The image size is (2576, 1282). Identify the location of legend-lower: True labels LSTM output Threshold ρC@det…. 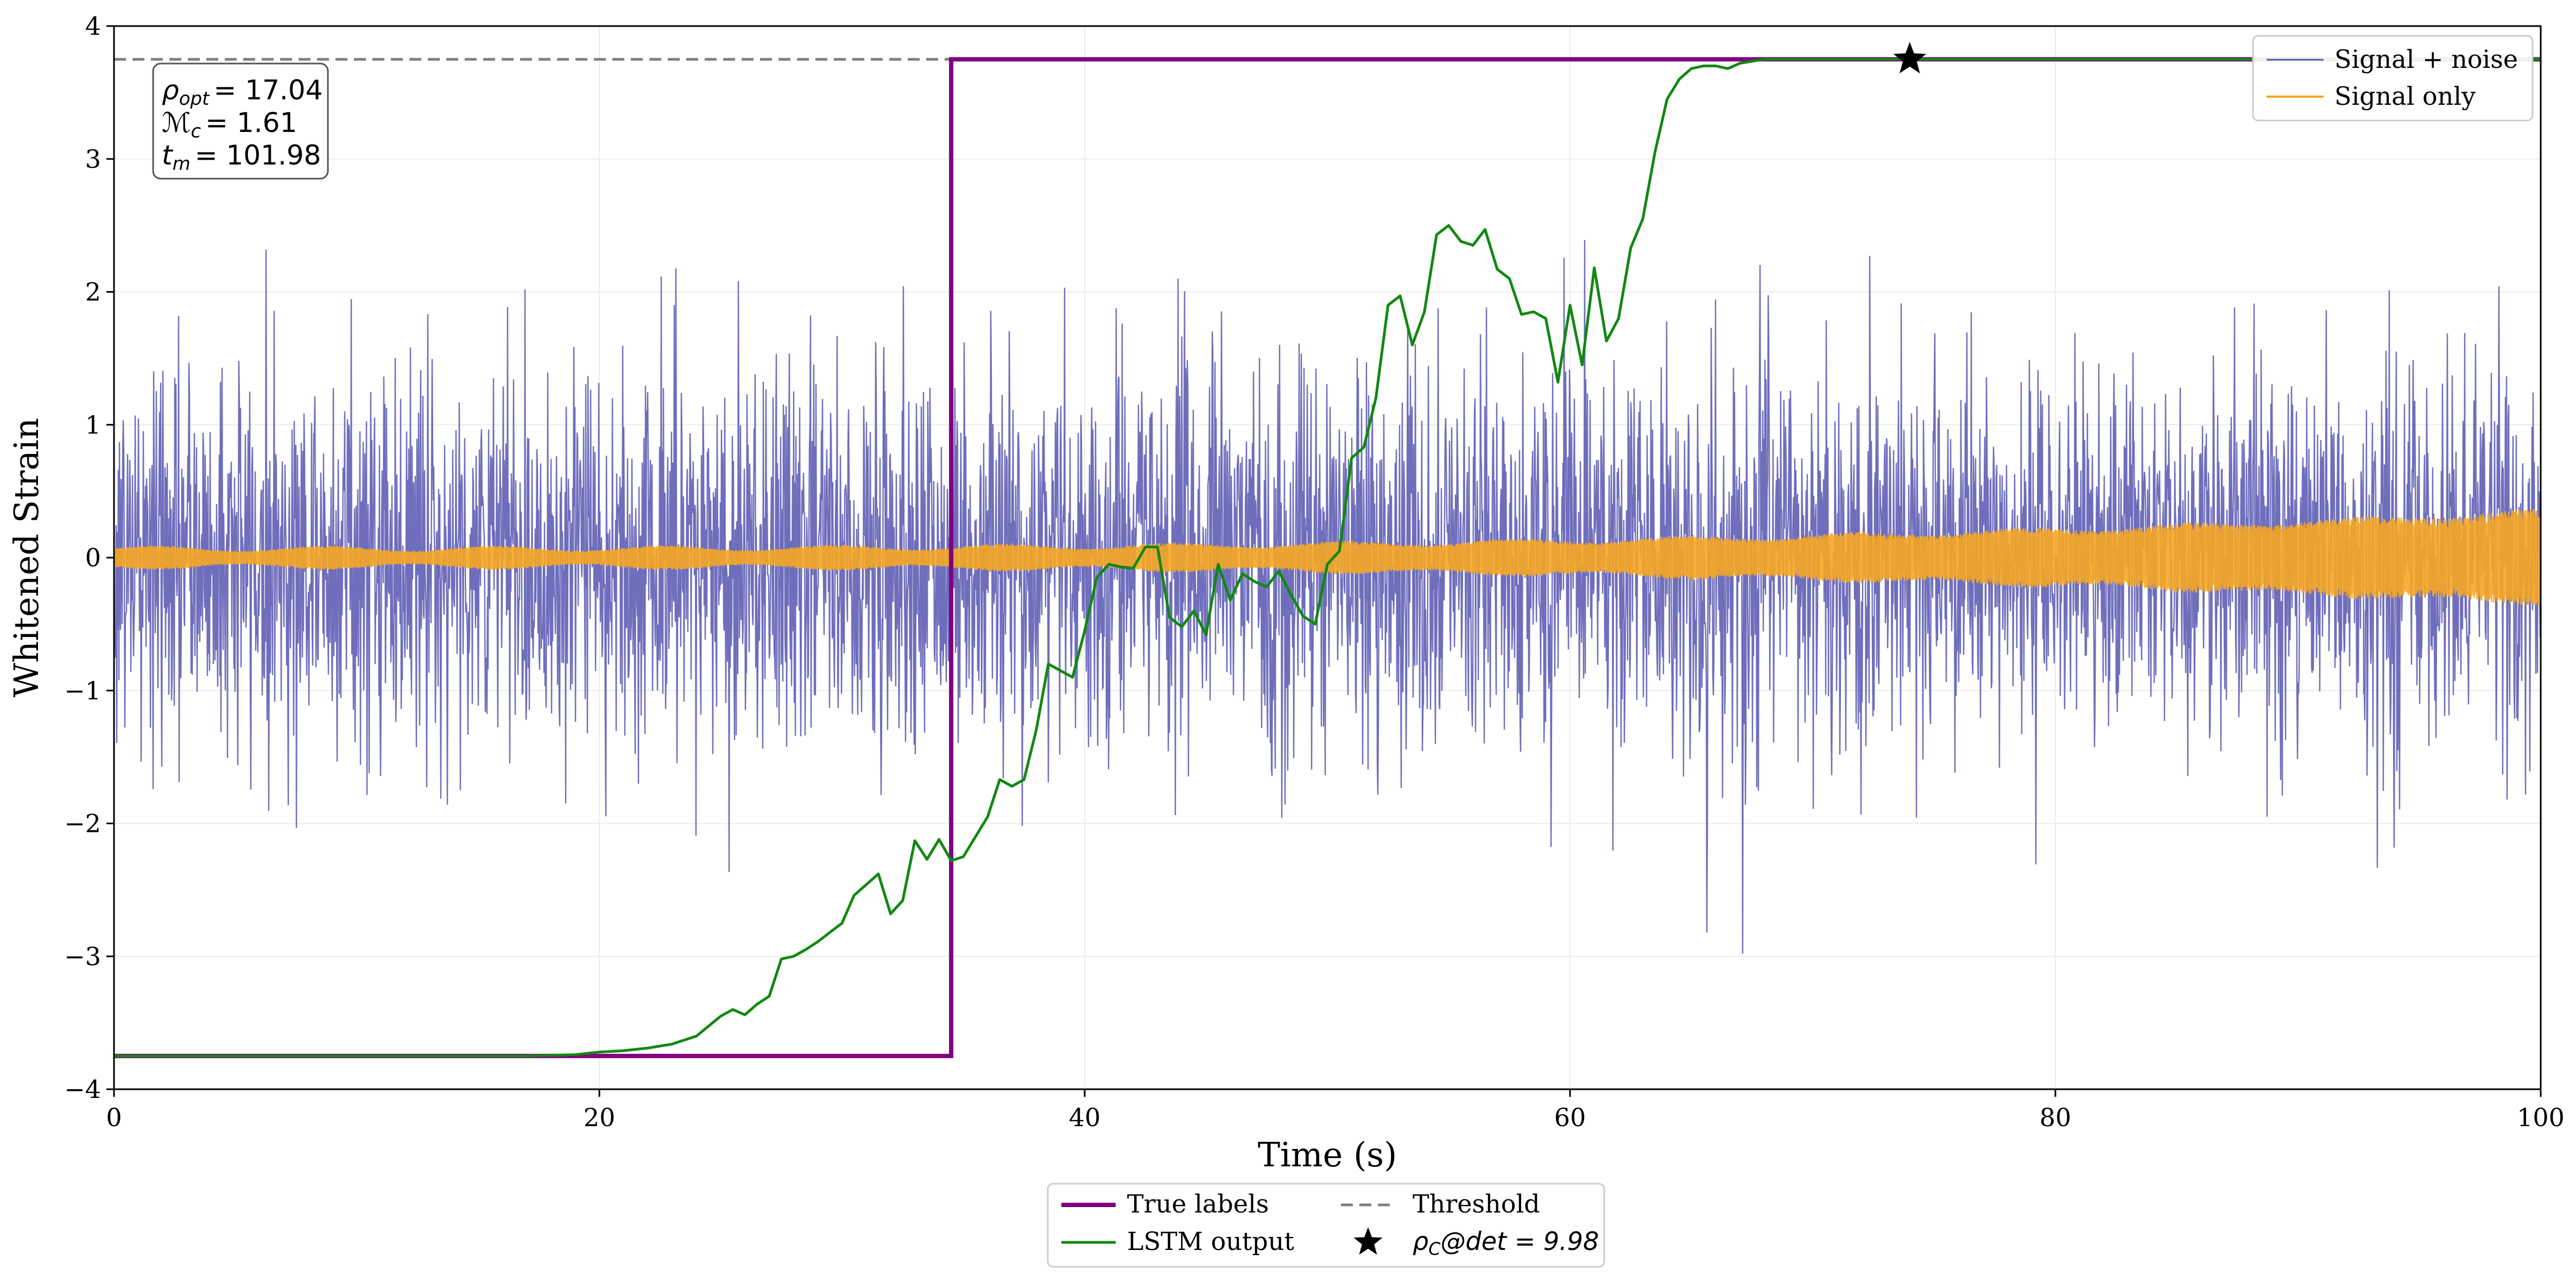
(1326, 1225).